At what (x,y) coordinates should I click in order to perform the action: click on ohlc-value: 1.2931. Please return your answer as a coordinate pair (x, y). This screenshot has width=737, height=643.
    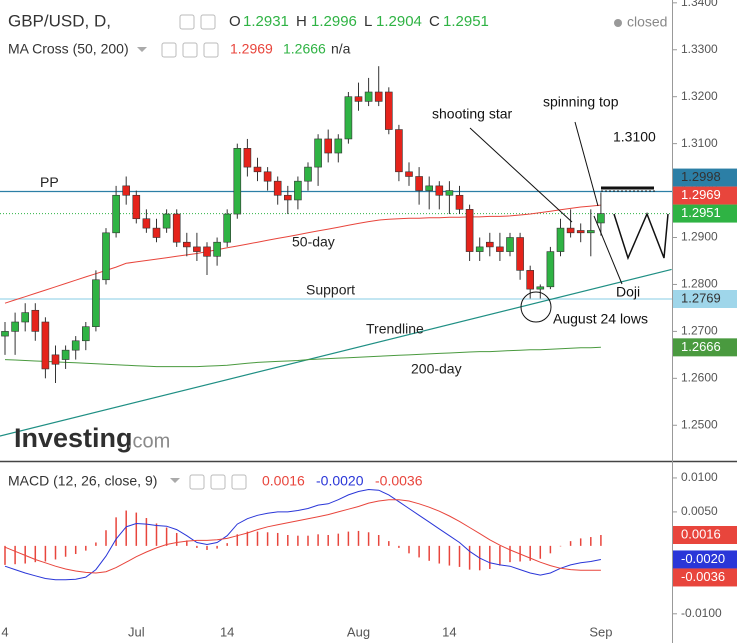
    Looking at the image, I should click on (266, 21).